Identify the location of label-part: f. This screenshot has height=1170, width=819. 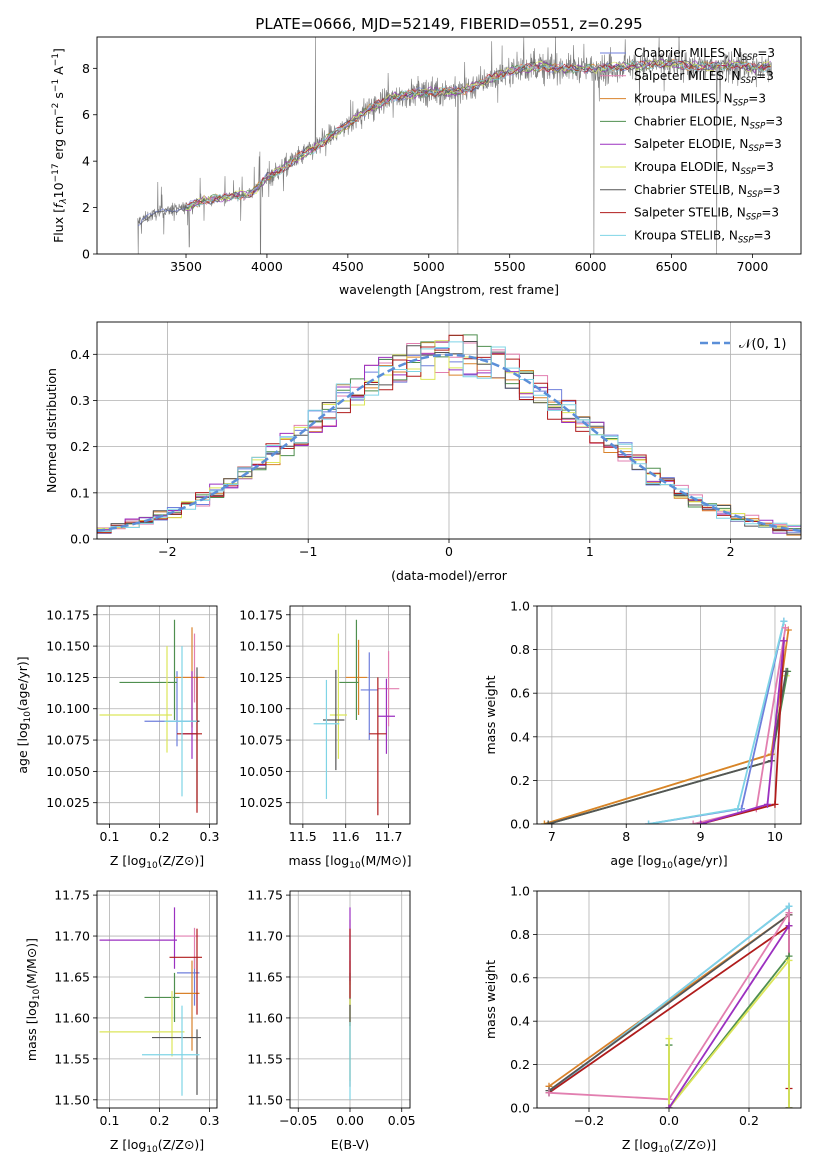
(58, 205).